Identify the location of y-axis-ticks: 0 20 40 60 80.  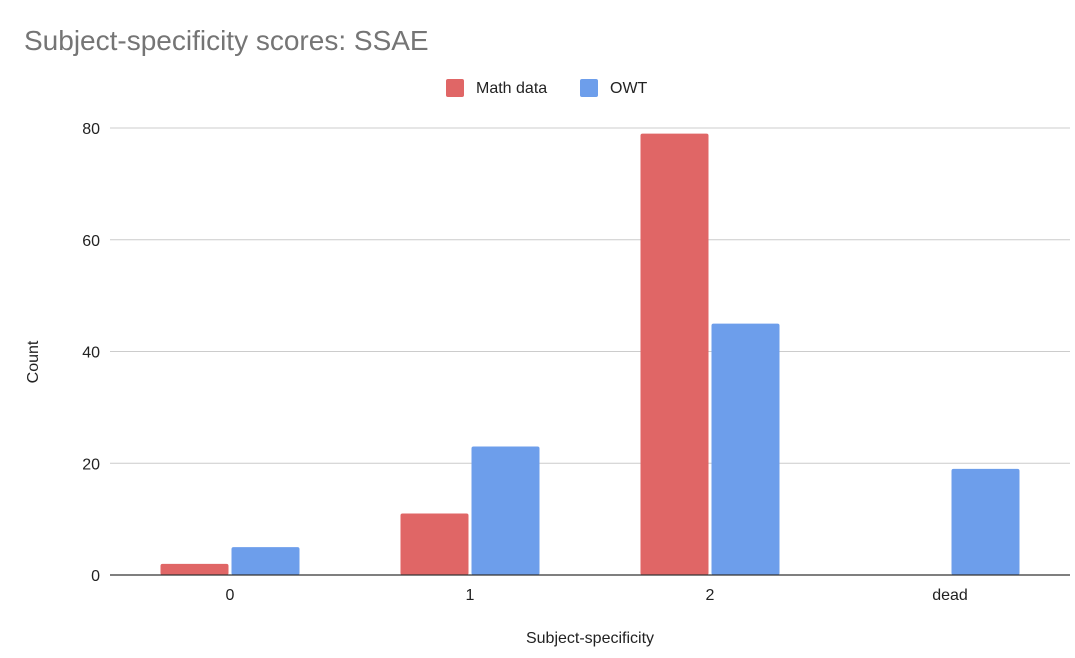
(91, 353).